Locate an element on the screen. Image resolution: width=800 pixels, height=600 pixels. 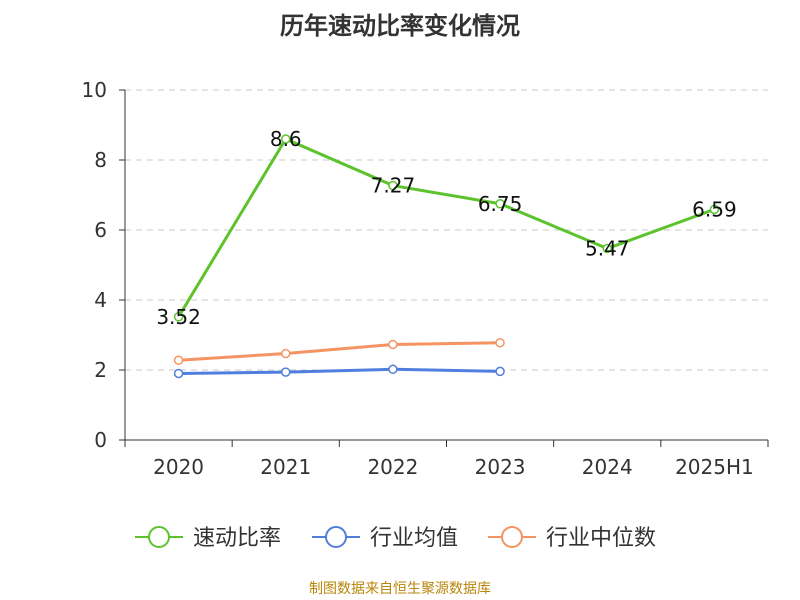
y-tick-label: 6 is located at coordinates (100, 230).